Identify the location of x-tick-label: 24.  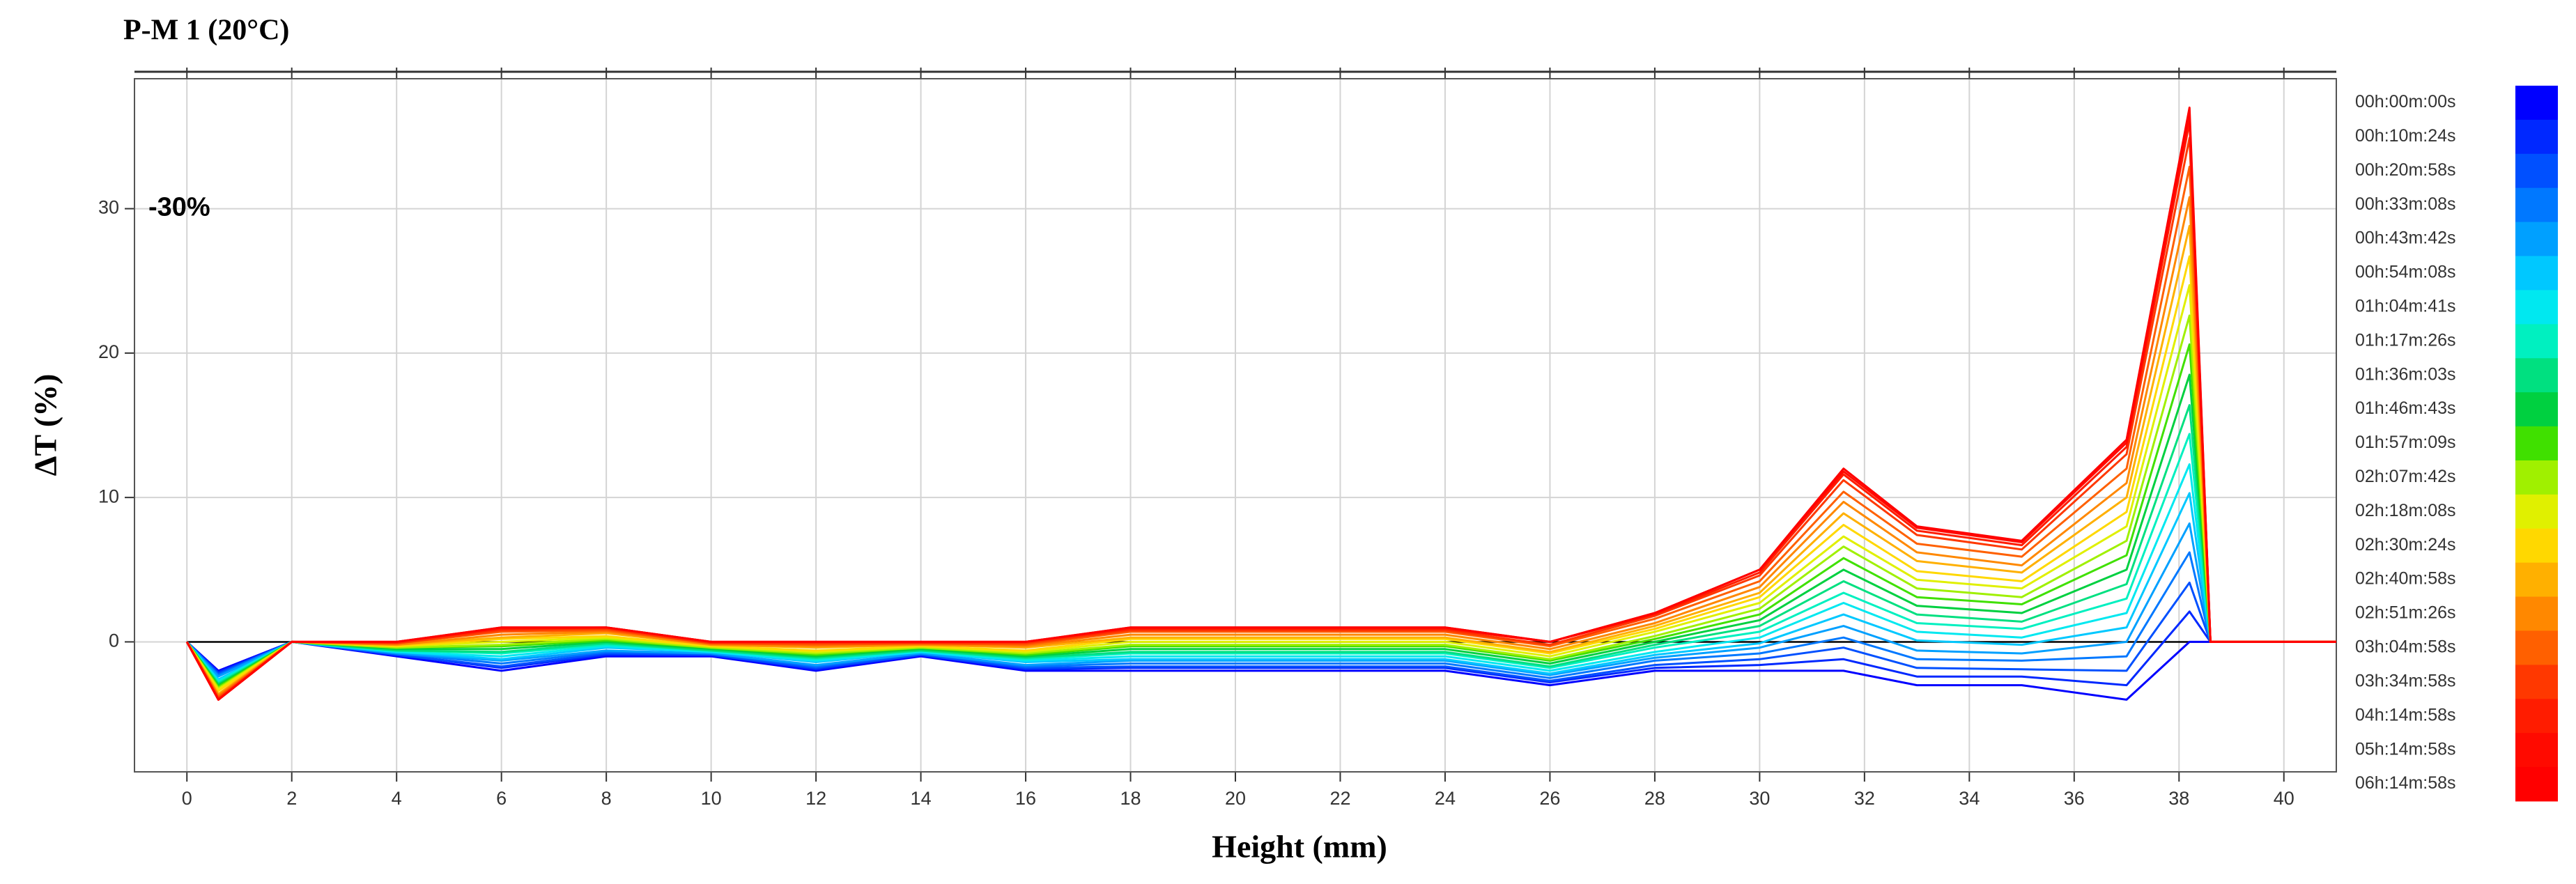
(1445, 798).